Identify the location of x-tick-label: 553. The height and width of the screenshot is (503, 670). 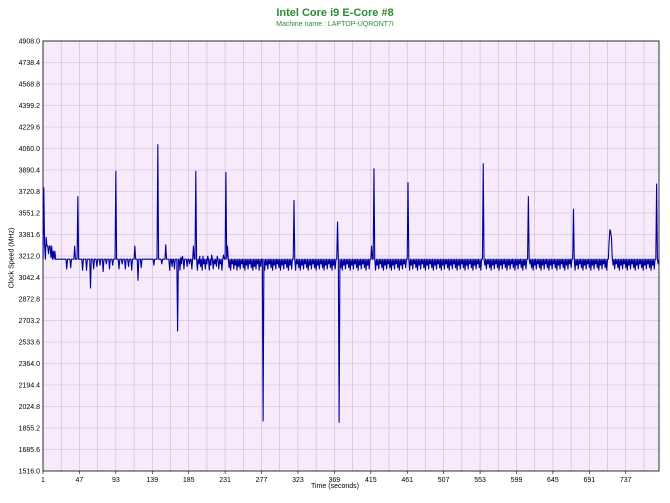
(480, 480).